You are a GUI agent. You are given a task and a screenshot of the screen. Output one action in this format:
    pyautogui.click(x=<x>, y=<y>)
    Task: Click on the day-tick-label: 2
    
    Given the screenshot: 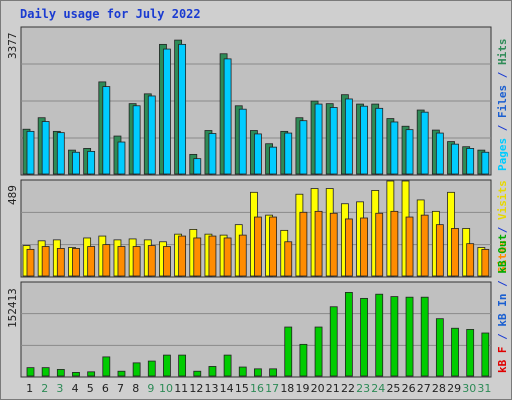 What is the action you would take?
    pyautogui.click(x=44, y=388)
    